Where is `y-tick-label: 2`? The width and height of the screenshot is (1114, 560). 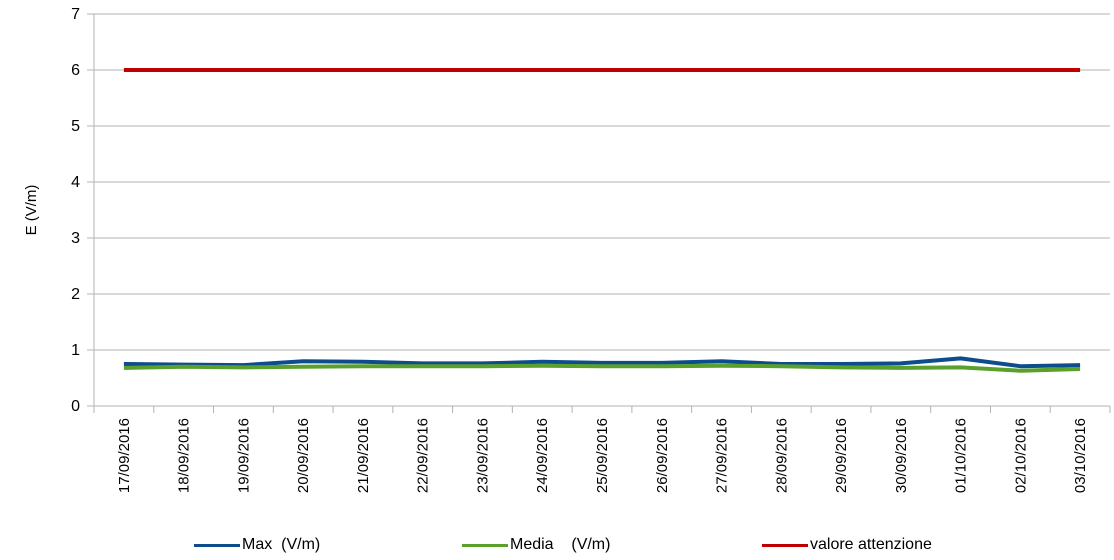 y-tick-label: 2 is located at coordinates (75, 294).